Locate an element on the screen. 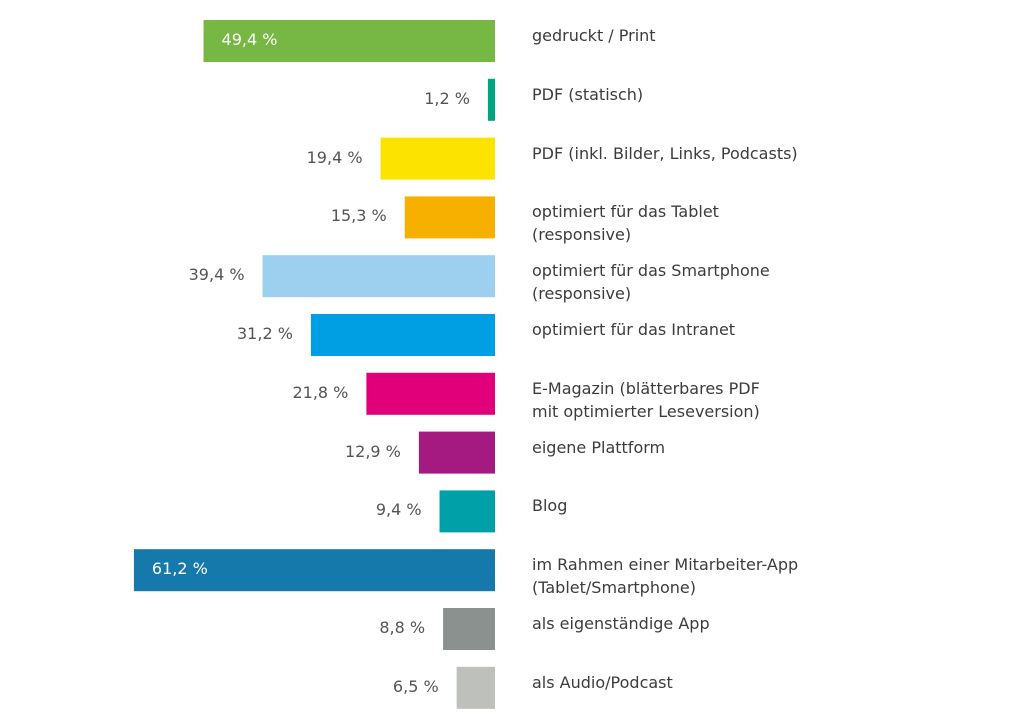 The width and height of the screenshot is (1024, 724). value-label: 9,4 % is located at coordinates (398, 510).